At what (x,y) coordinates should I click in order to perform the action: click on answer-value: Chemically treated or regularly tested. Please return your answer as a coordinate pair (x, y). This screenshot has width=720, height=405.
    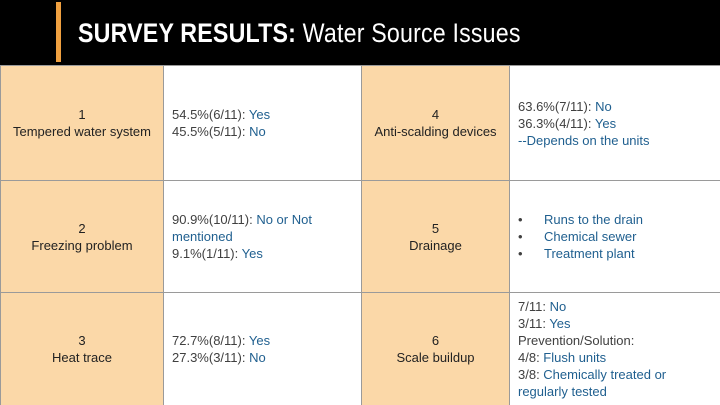
    Looking at the image, I should click on (592, 383).